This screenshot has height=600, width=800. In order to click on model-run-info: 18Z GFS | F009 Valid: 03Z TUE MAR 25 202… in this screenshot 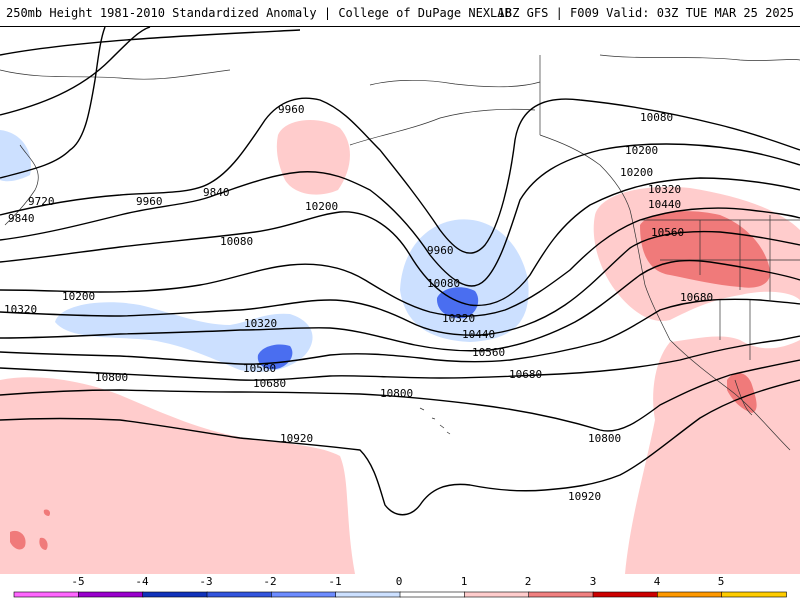, I will do `click(645, 13)`.